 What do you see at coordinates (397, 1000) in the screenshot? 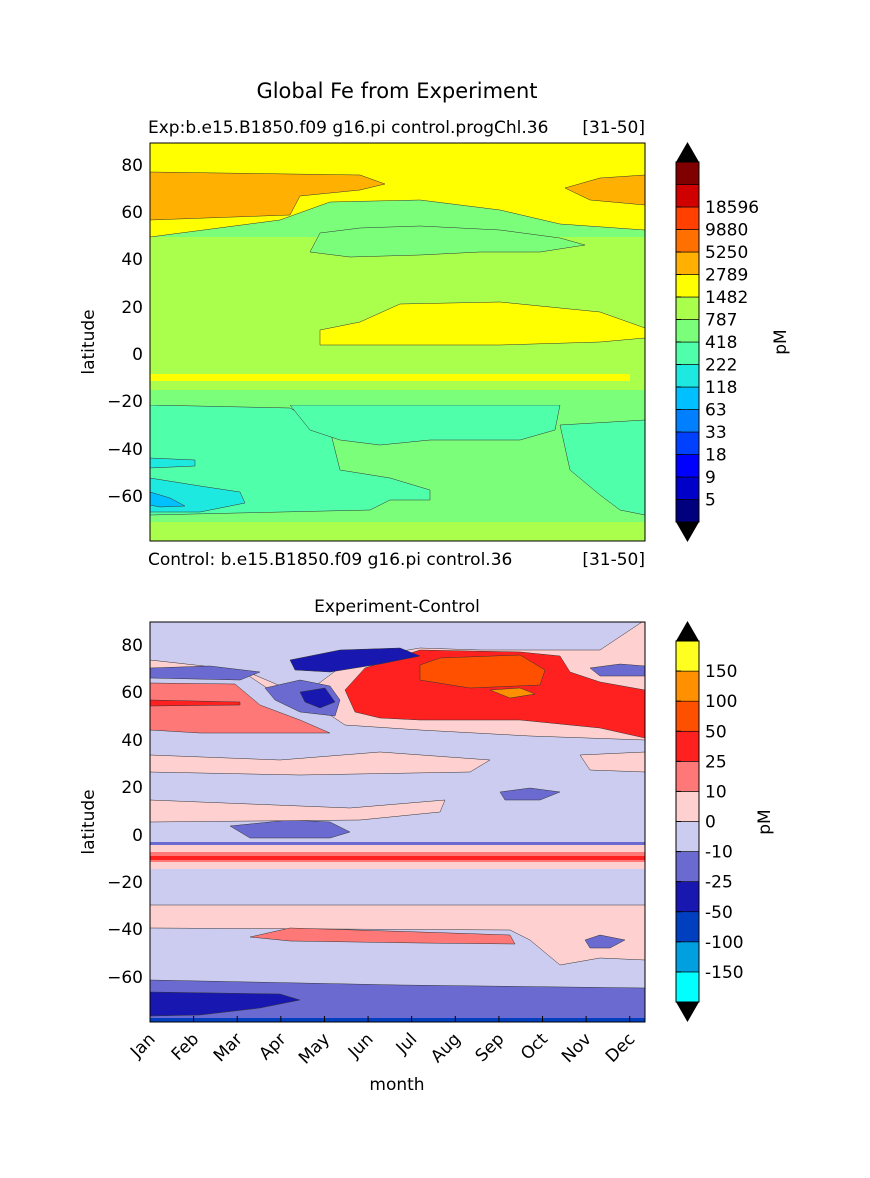
I see `panel2-region-south-neg` at bounding box center [397, 1000].